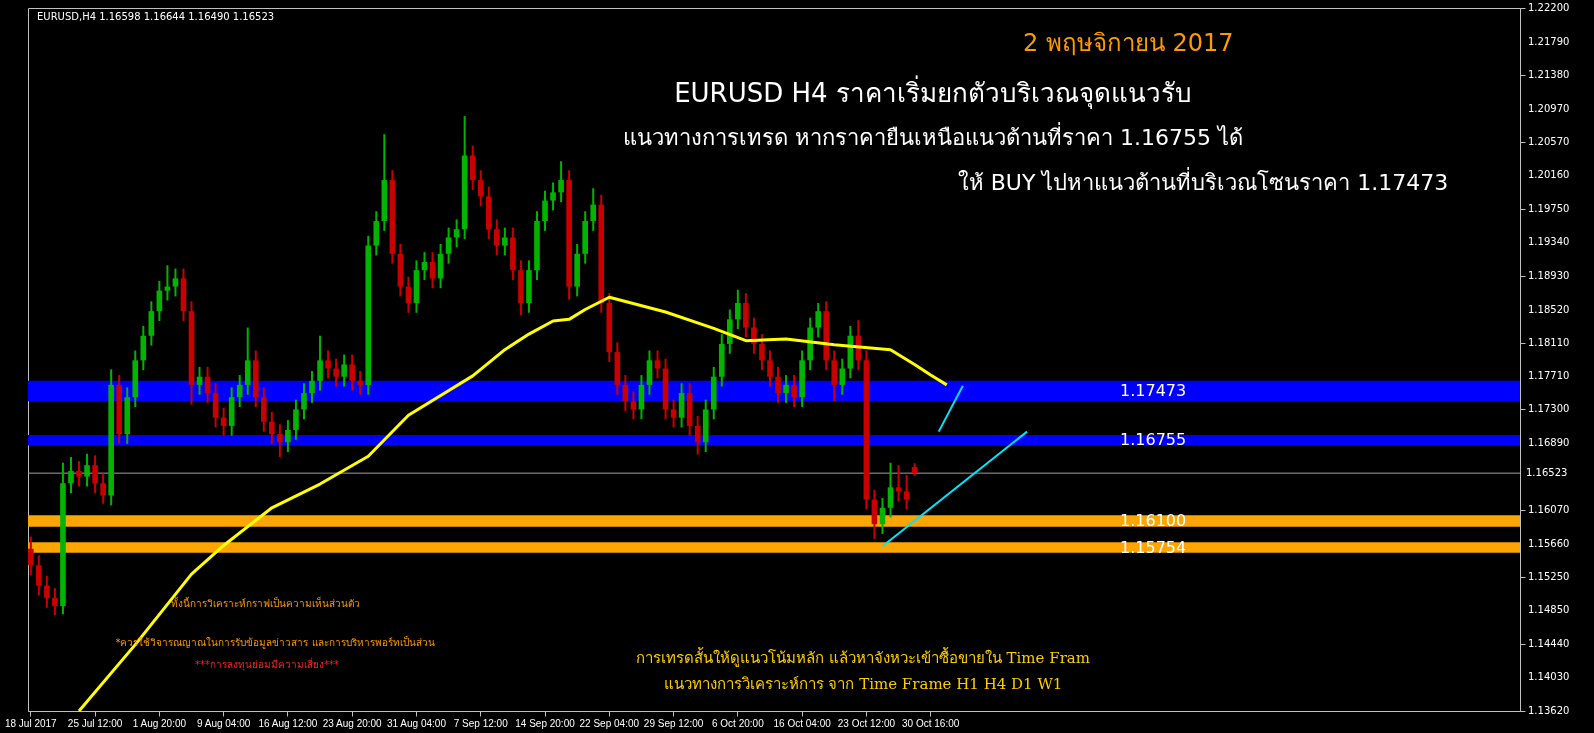 The height and width of the screenshot is (733, 1594). Describe the element at coordinates (1153, 520) in the screenshot. I see `band-label: 1.16100` at that location.